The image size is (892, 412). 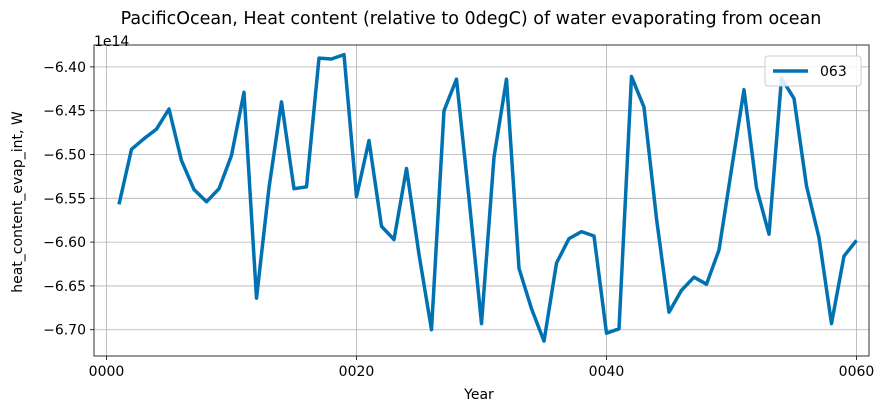 What do you see at coordinates (357, 372) in the screenshot?
I see `x-tick-label: 0020` at bounding box center [357, 372].